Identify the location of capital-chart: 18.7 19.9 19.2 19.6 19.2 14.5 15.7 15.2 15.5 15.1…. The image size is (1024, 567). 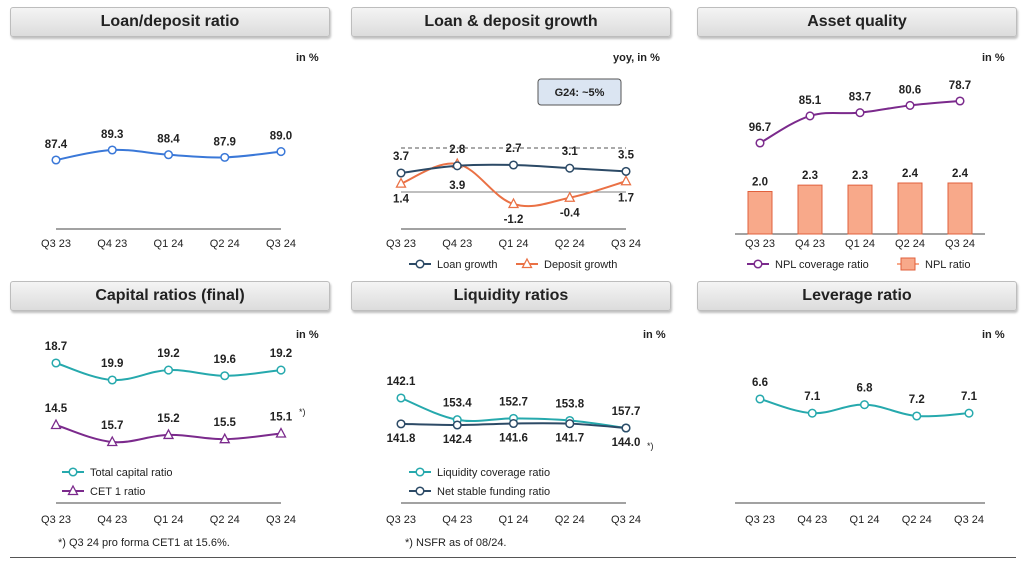
(173, 433).